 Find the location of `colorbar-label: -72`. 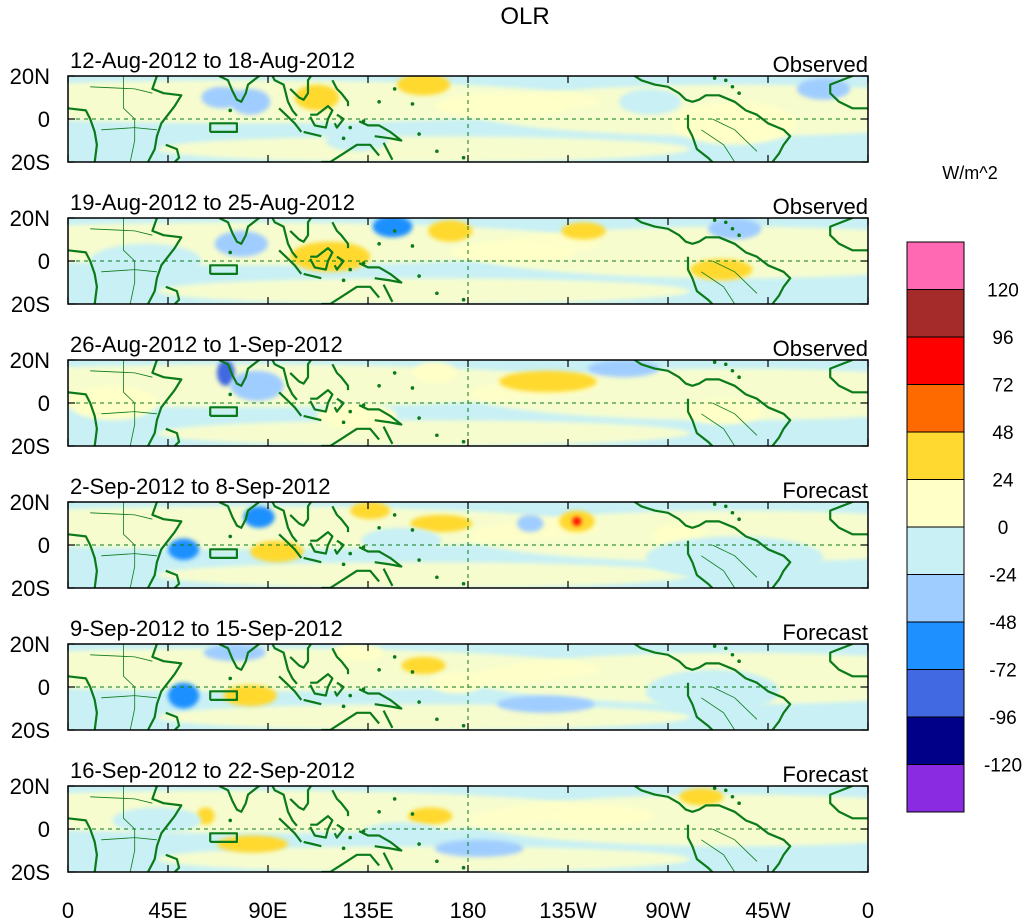

colorbar-label: -72 is located at coordinates (1002, 671).